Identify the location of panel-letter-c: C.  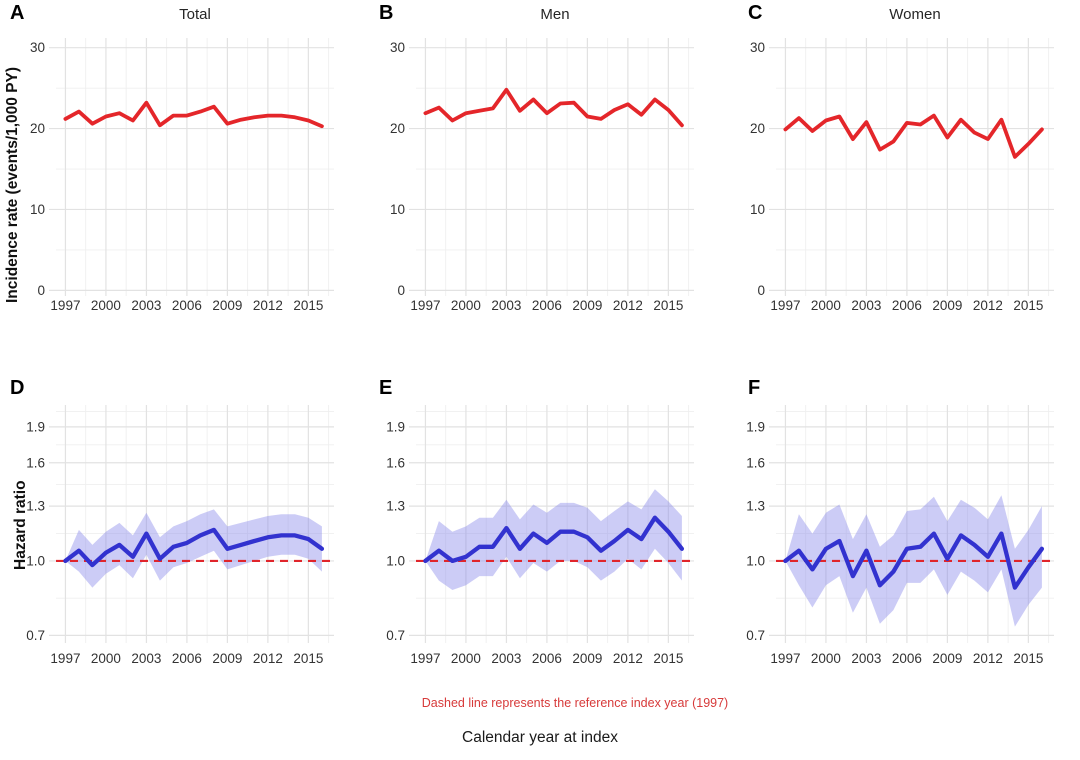
(755, 13).